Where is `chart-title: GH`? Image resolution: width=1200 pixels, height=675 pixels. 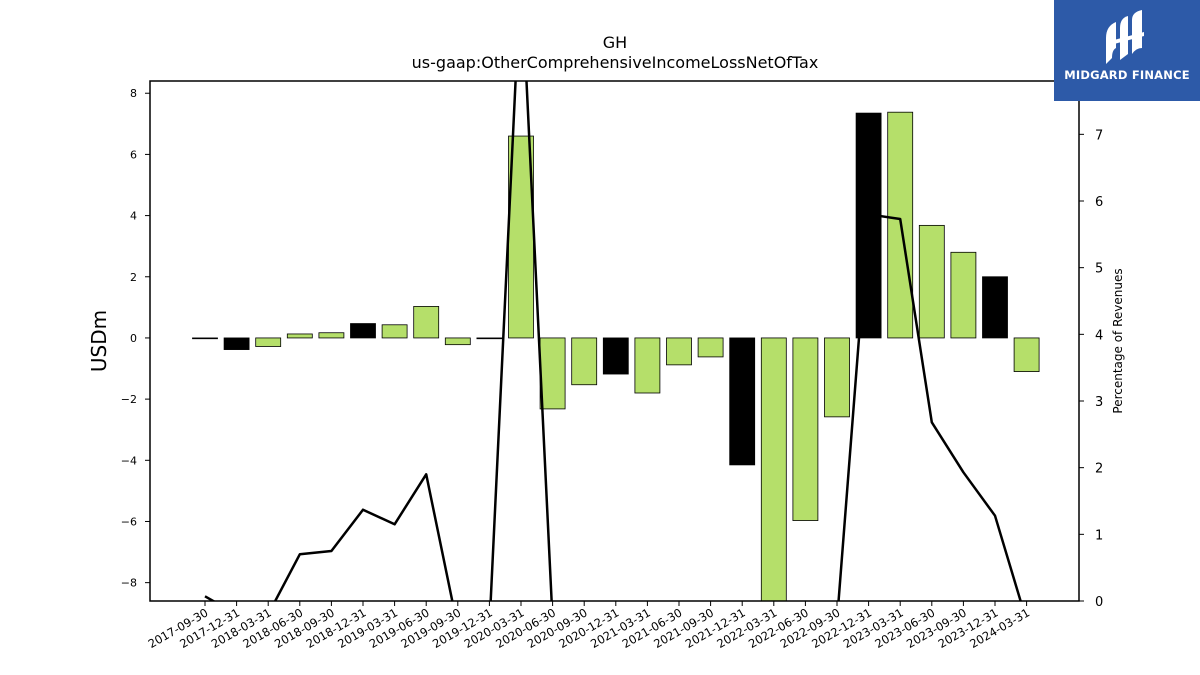
chart-title: GH is located at coordinates (615, 42).